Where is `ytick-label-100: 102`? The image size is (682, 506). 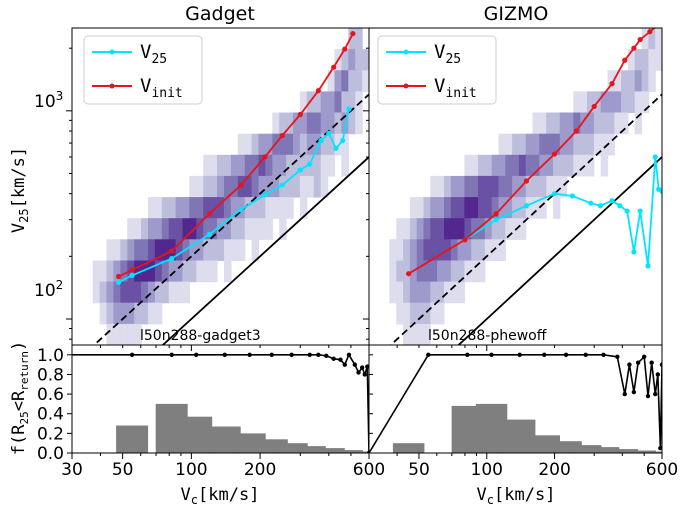
ytick-label-100: 102 is located at coordinates (48, 289).